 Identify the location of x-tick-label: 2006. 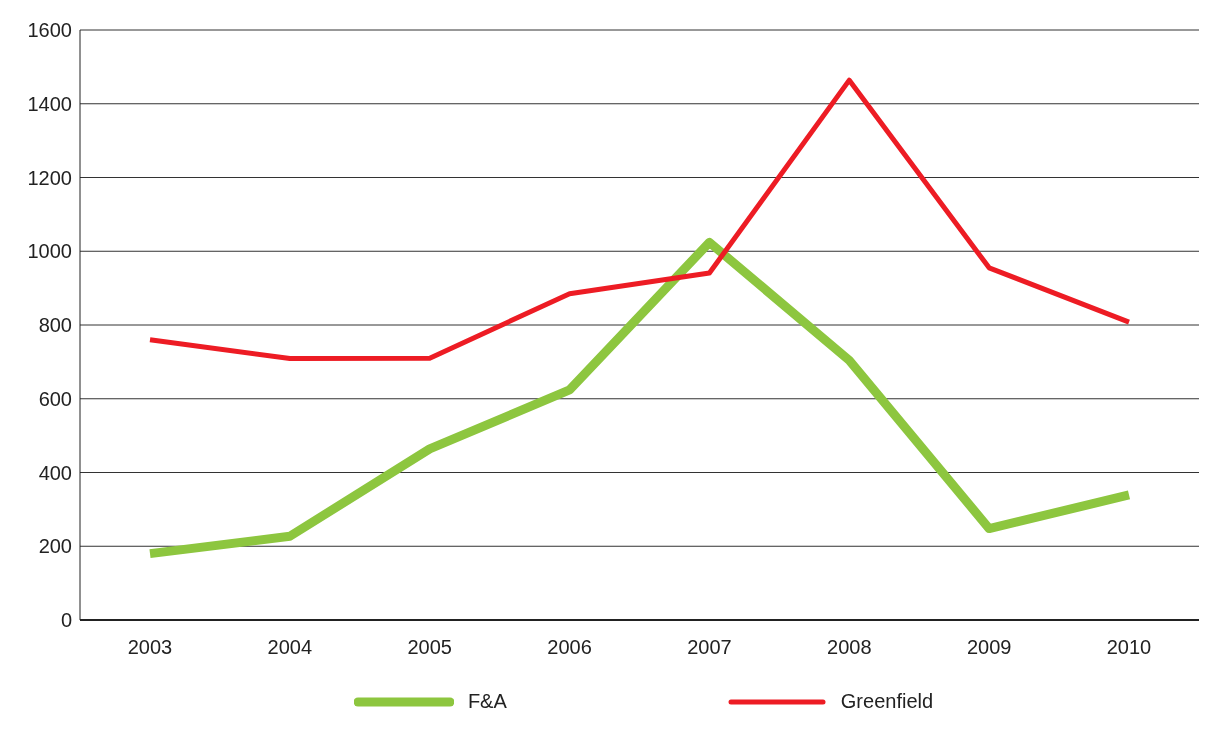
(569, 647).